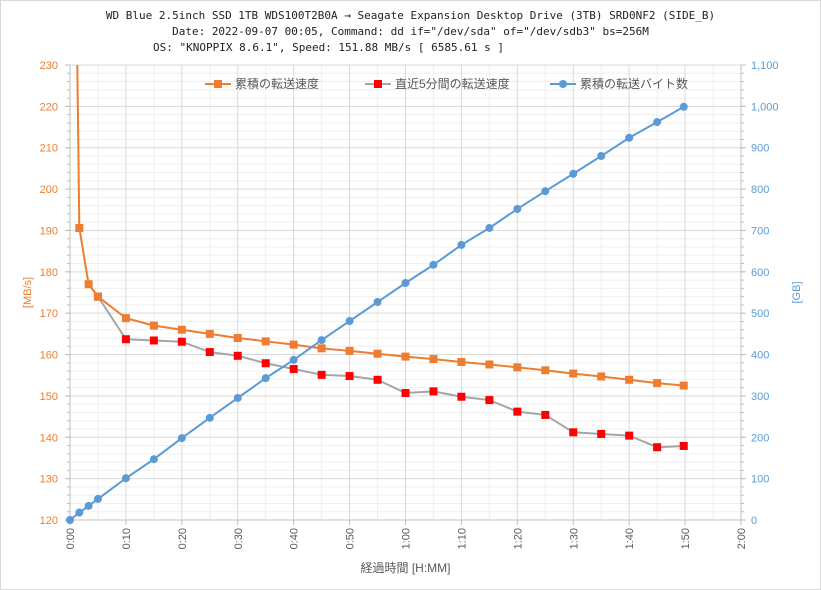 The image size is (821, 590). I want to click on x-tick-label: 0:40, so click(295, 538).